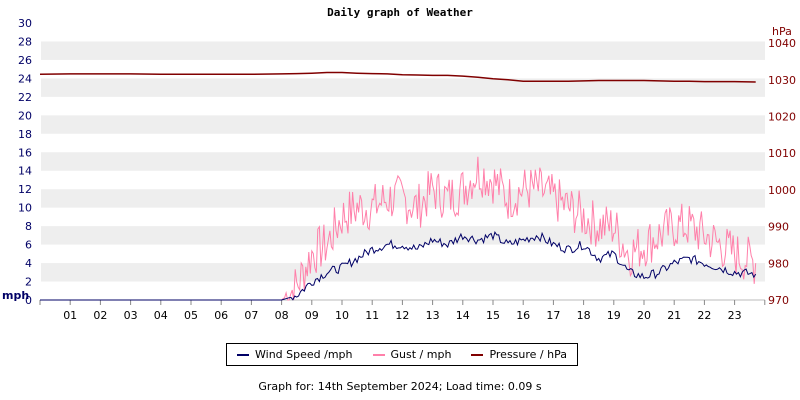 This screenshot has width=800, height=400. What do you see at coordinates (131, 315) in the screenshot?
I see `svg-text: 03` at bounding box center [131, 315].